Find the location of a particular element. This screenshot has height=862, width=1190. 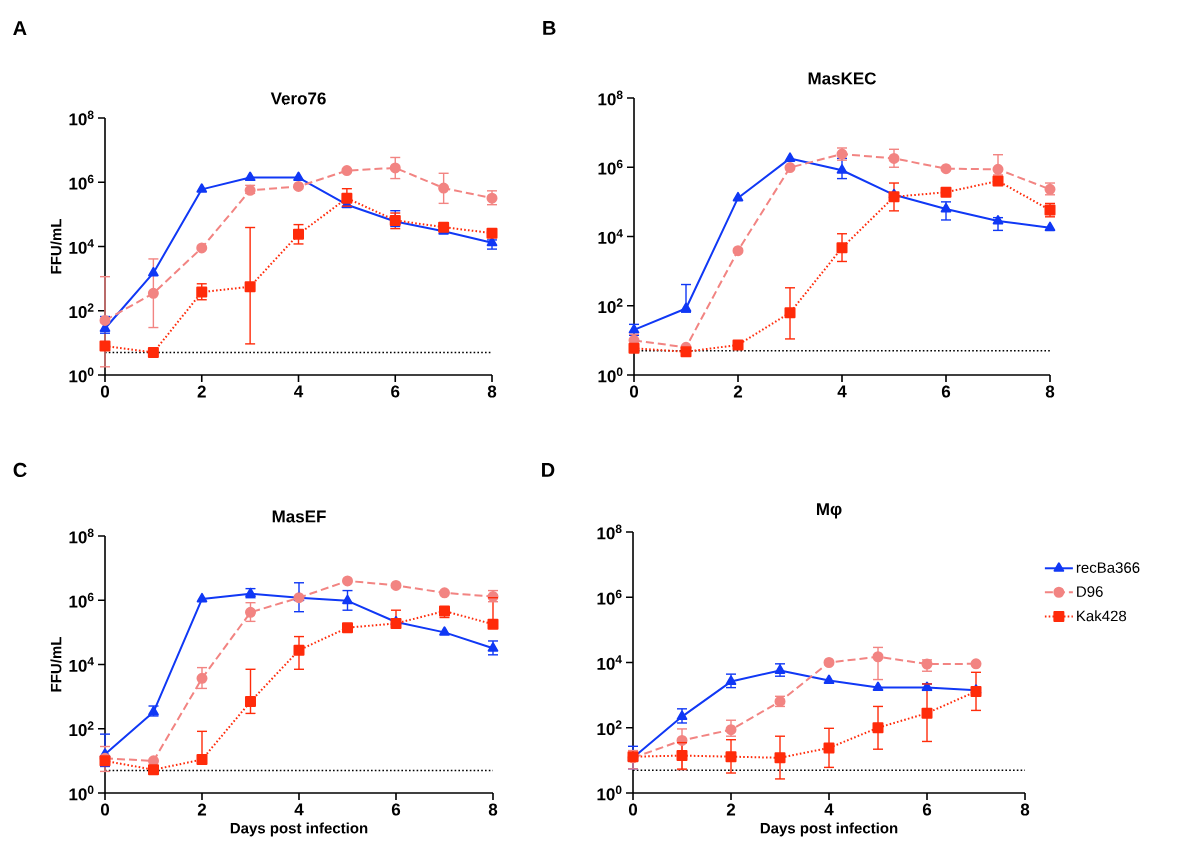

legend-label: recBa366 is located at coordinates (1108, 567).